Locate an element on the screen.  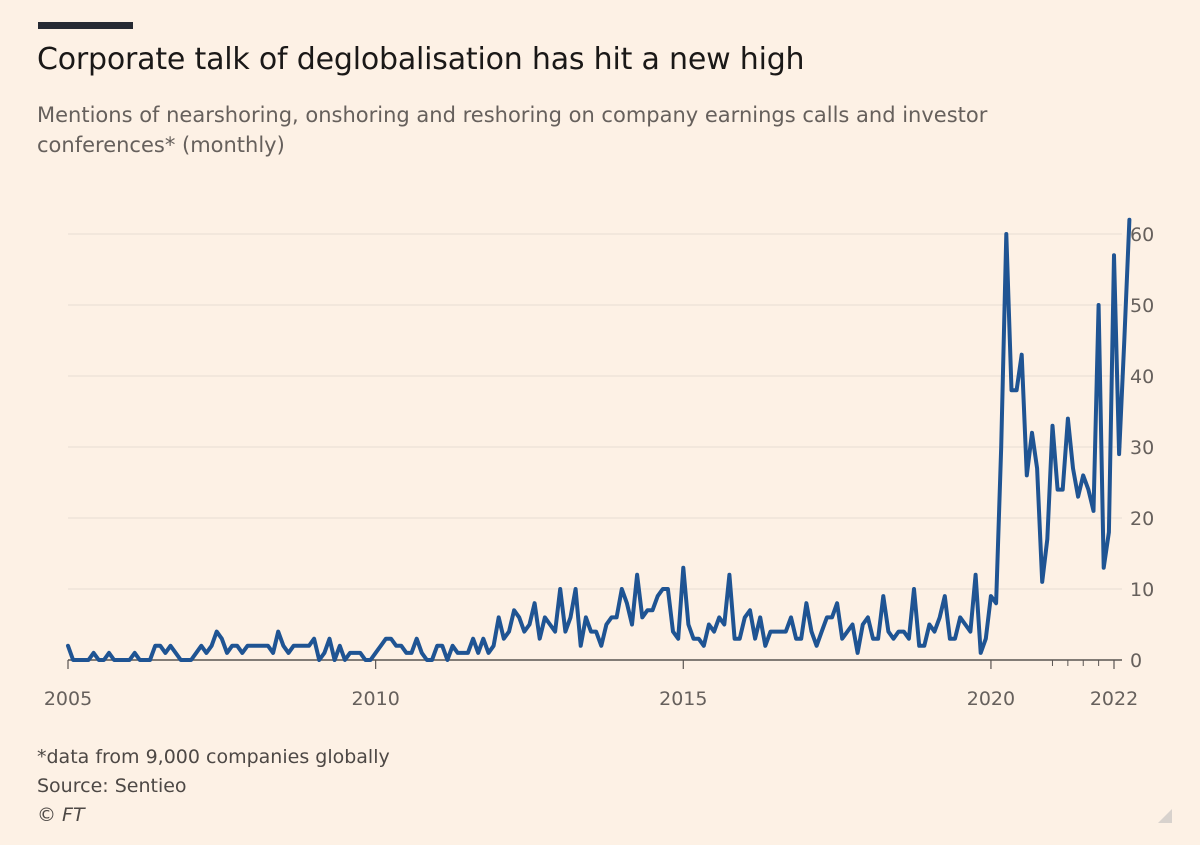
source-note: Source: Sentieo is located at coordinates (112, 786).